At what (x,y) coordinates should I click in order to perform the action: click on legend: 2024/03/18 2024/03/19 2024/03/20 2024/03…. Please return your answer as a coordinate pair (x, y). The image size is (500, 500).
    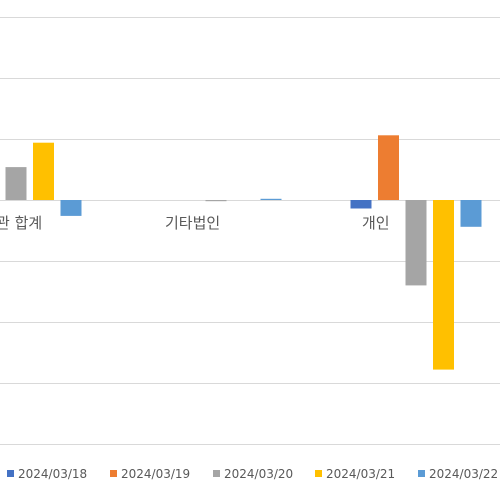
    Looking at the image, I should click on (252, 474).